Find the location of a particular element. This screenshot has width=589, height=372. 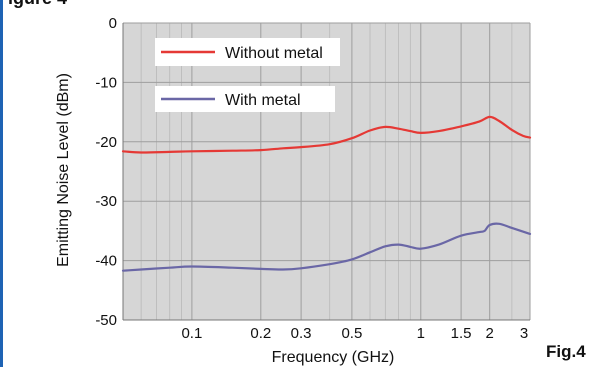

figure-label: Fig.4 is located at coordinates (566, 351).